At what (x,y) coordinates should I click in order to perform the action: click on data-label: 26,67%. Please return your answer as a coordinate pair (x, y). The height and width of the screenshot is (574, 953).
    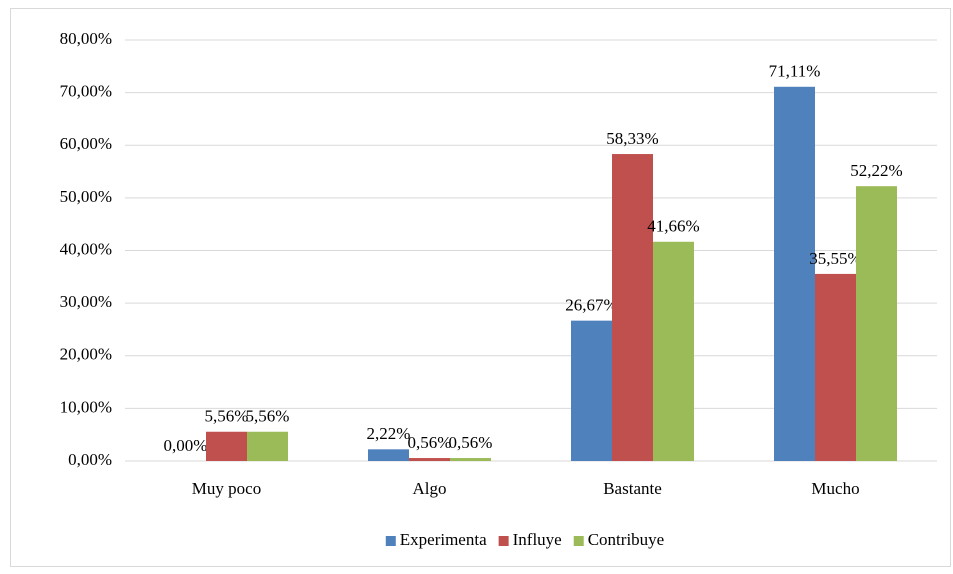
    Looking at the image, I should click on (591, 305).